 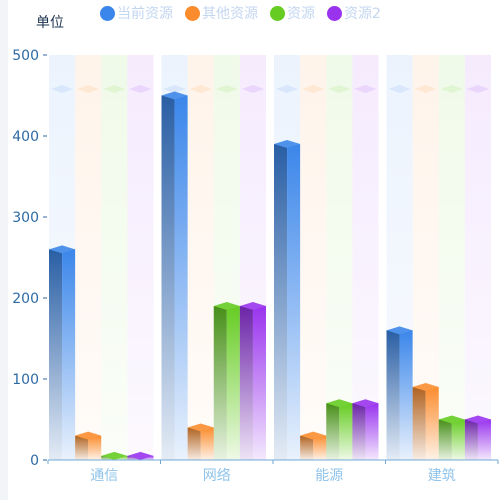 I want to click on legend-item-resource: 资源, so click(x=292, y=13).